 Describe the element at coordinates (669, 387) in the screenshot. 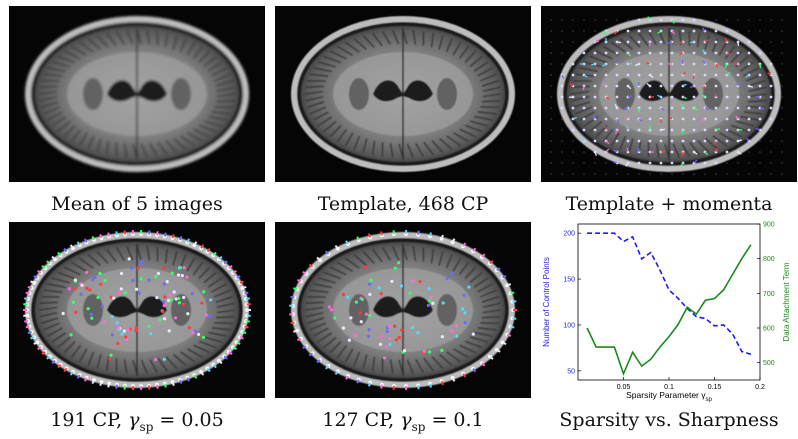

I see `x-tick-label: 0.1` at that location.